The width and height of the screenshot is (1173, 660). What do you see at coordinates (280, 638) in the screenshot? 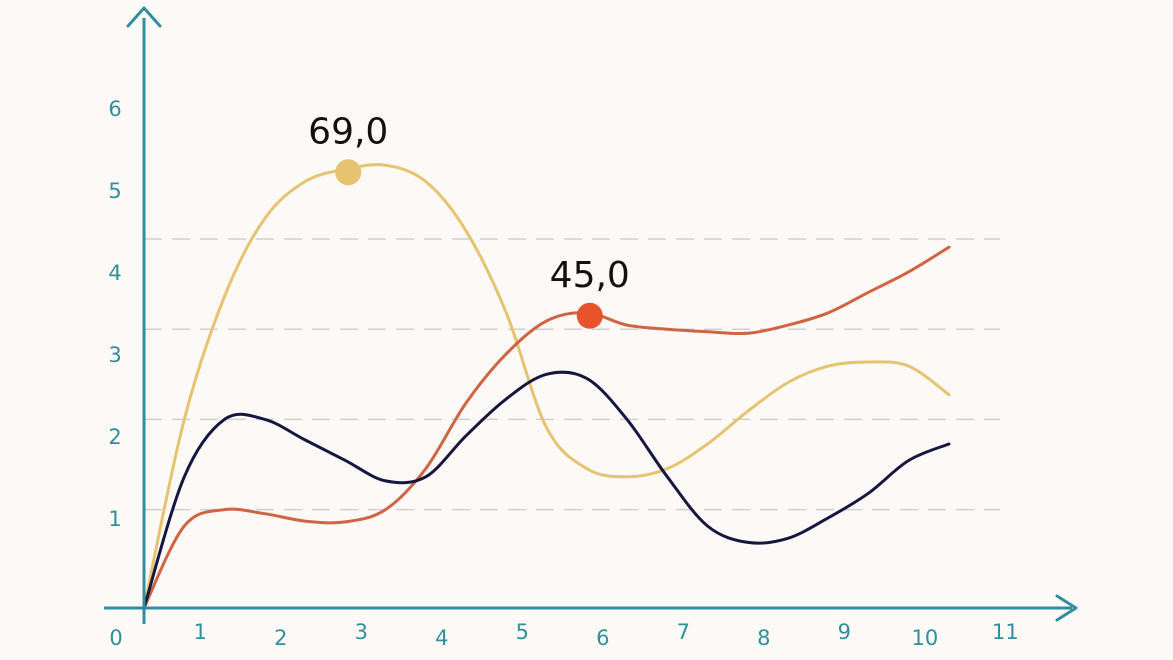
I see `x-tick-label: 2` at bounding box center [280, 638].